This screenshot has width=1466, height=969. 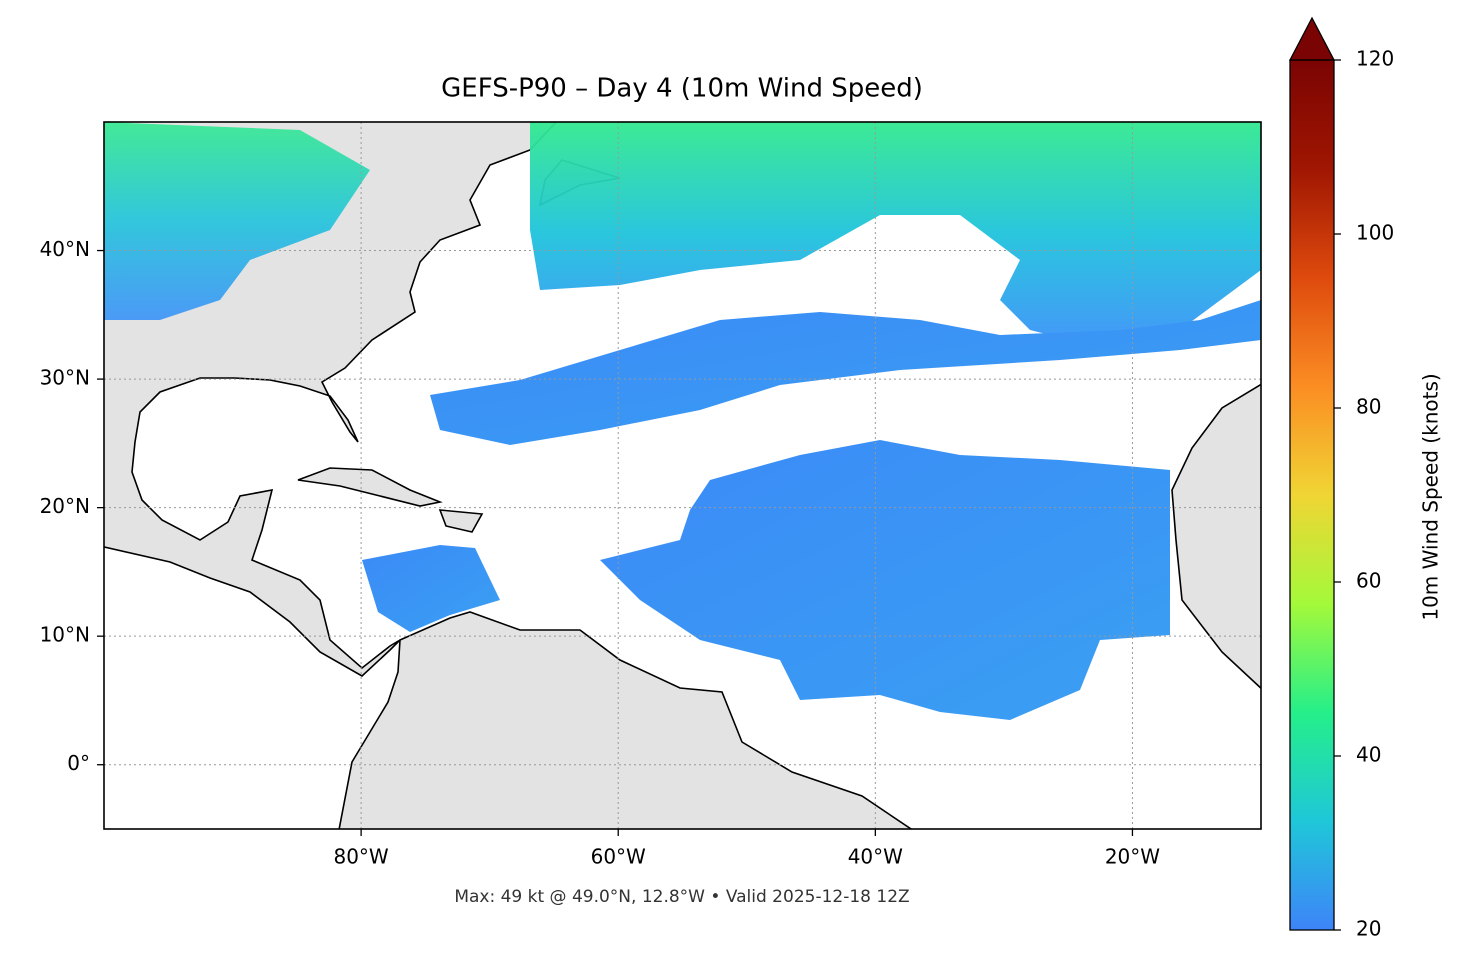 I want to click on y-tick-label: 40°N, so click(x=65, y=249).